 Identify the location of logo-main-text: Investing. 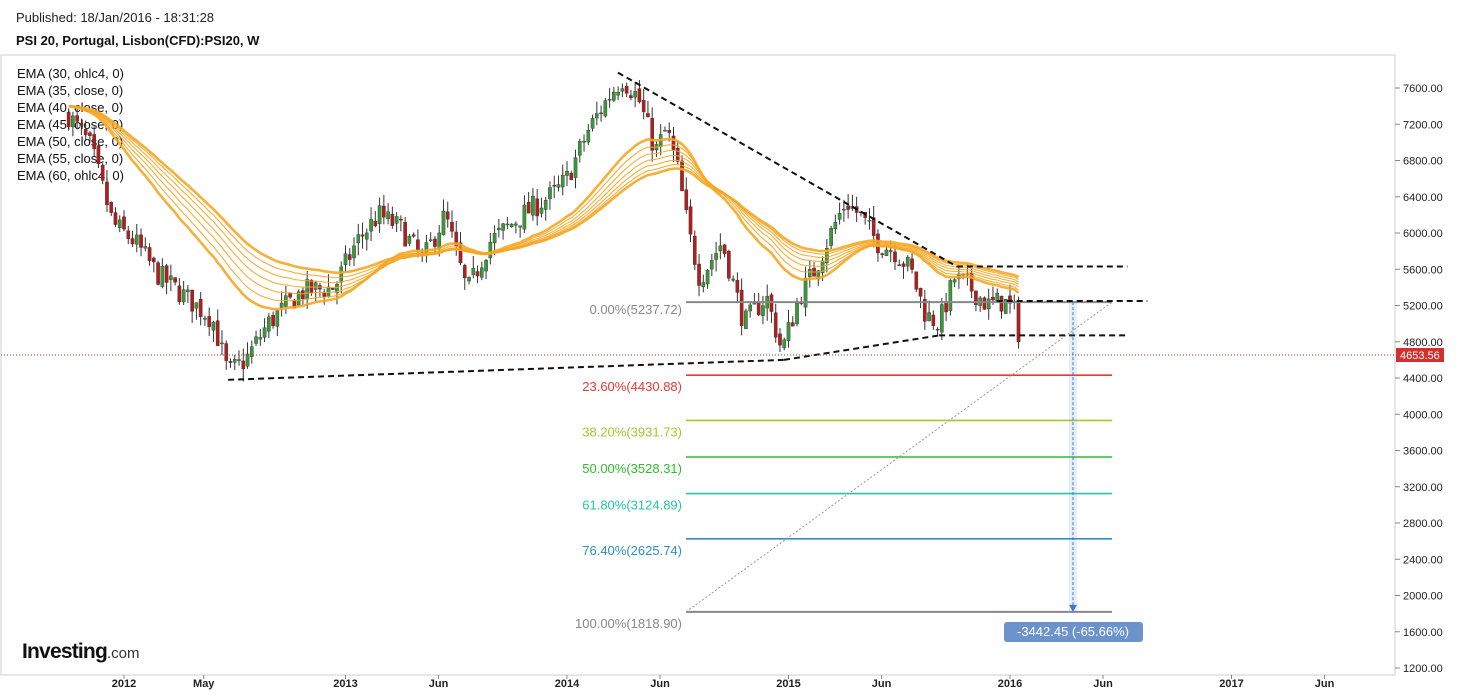
(65, 651).